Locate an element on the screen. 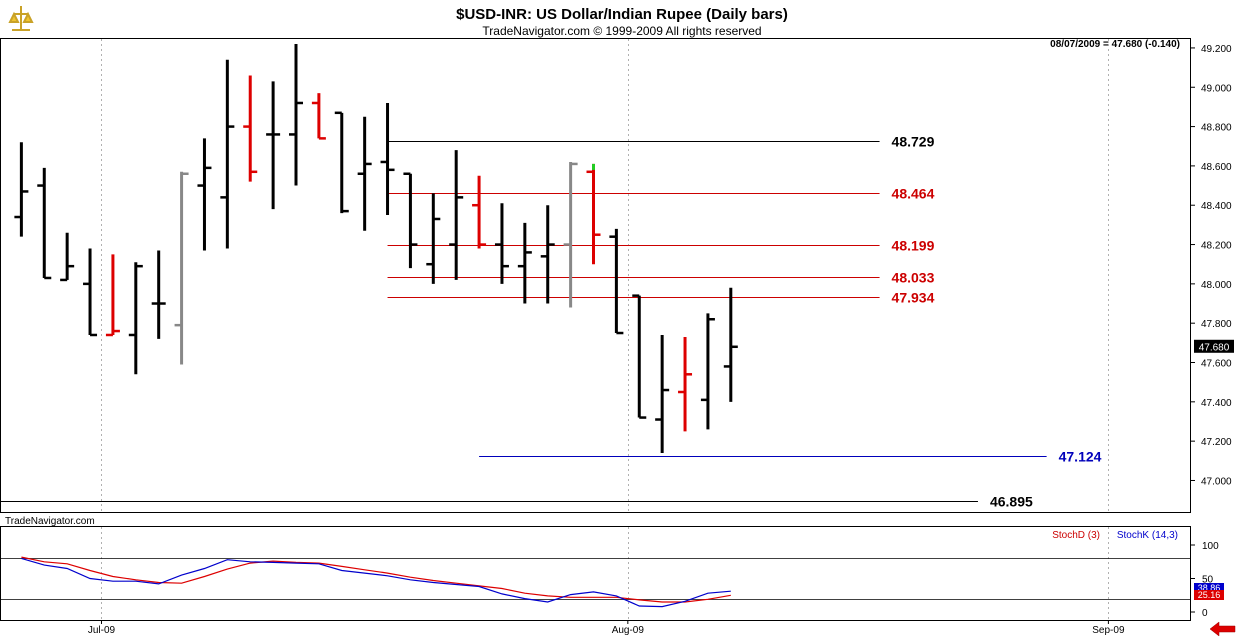 The width and height of the screenshot is (1245, 640). y-tick-label-5: 48.200 is located at coordinates (1216, 246).